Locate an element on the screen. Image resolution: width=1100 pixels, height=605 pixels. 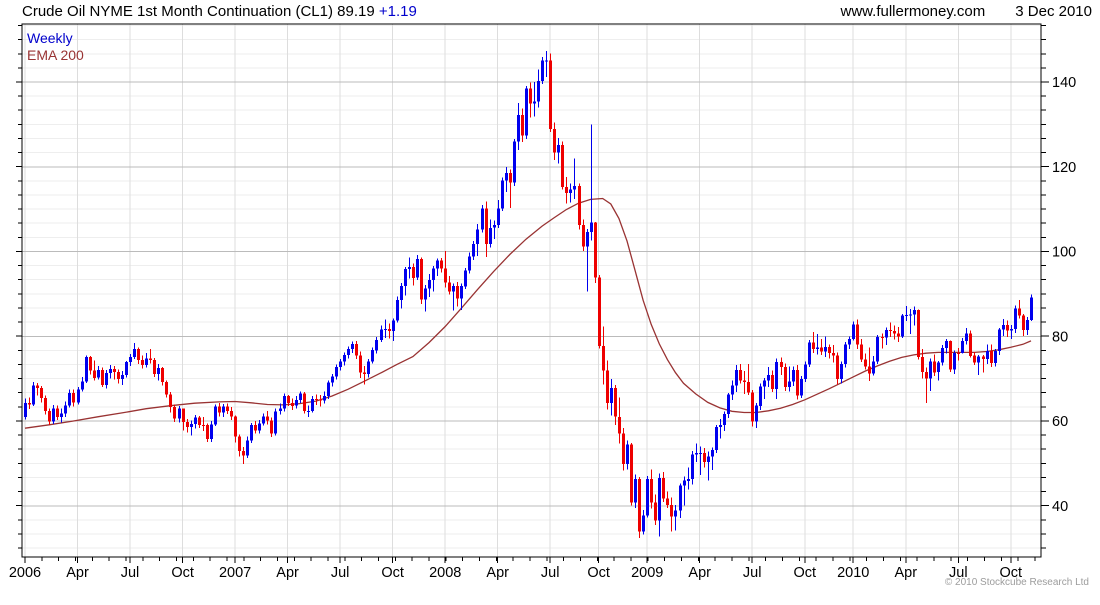
price-change: +1.19 is located at coordinates (397, 11).